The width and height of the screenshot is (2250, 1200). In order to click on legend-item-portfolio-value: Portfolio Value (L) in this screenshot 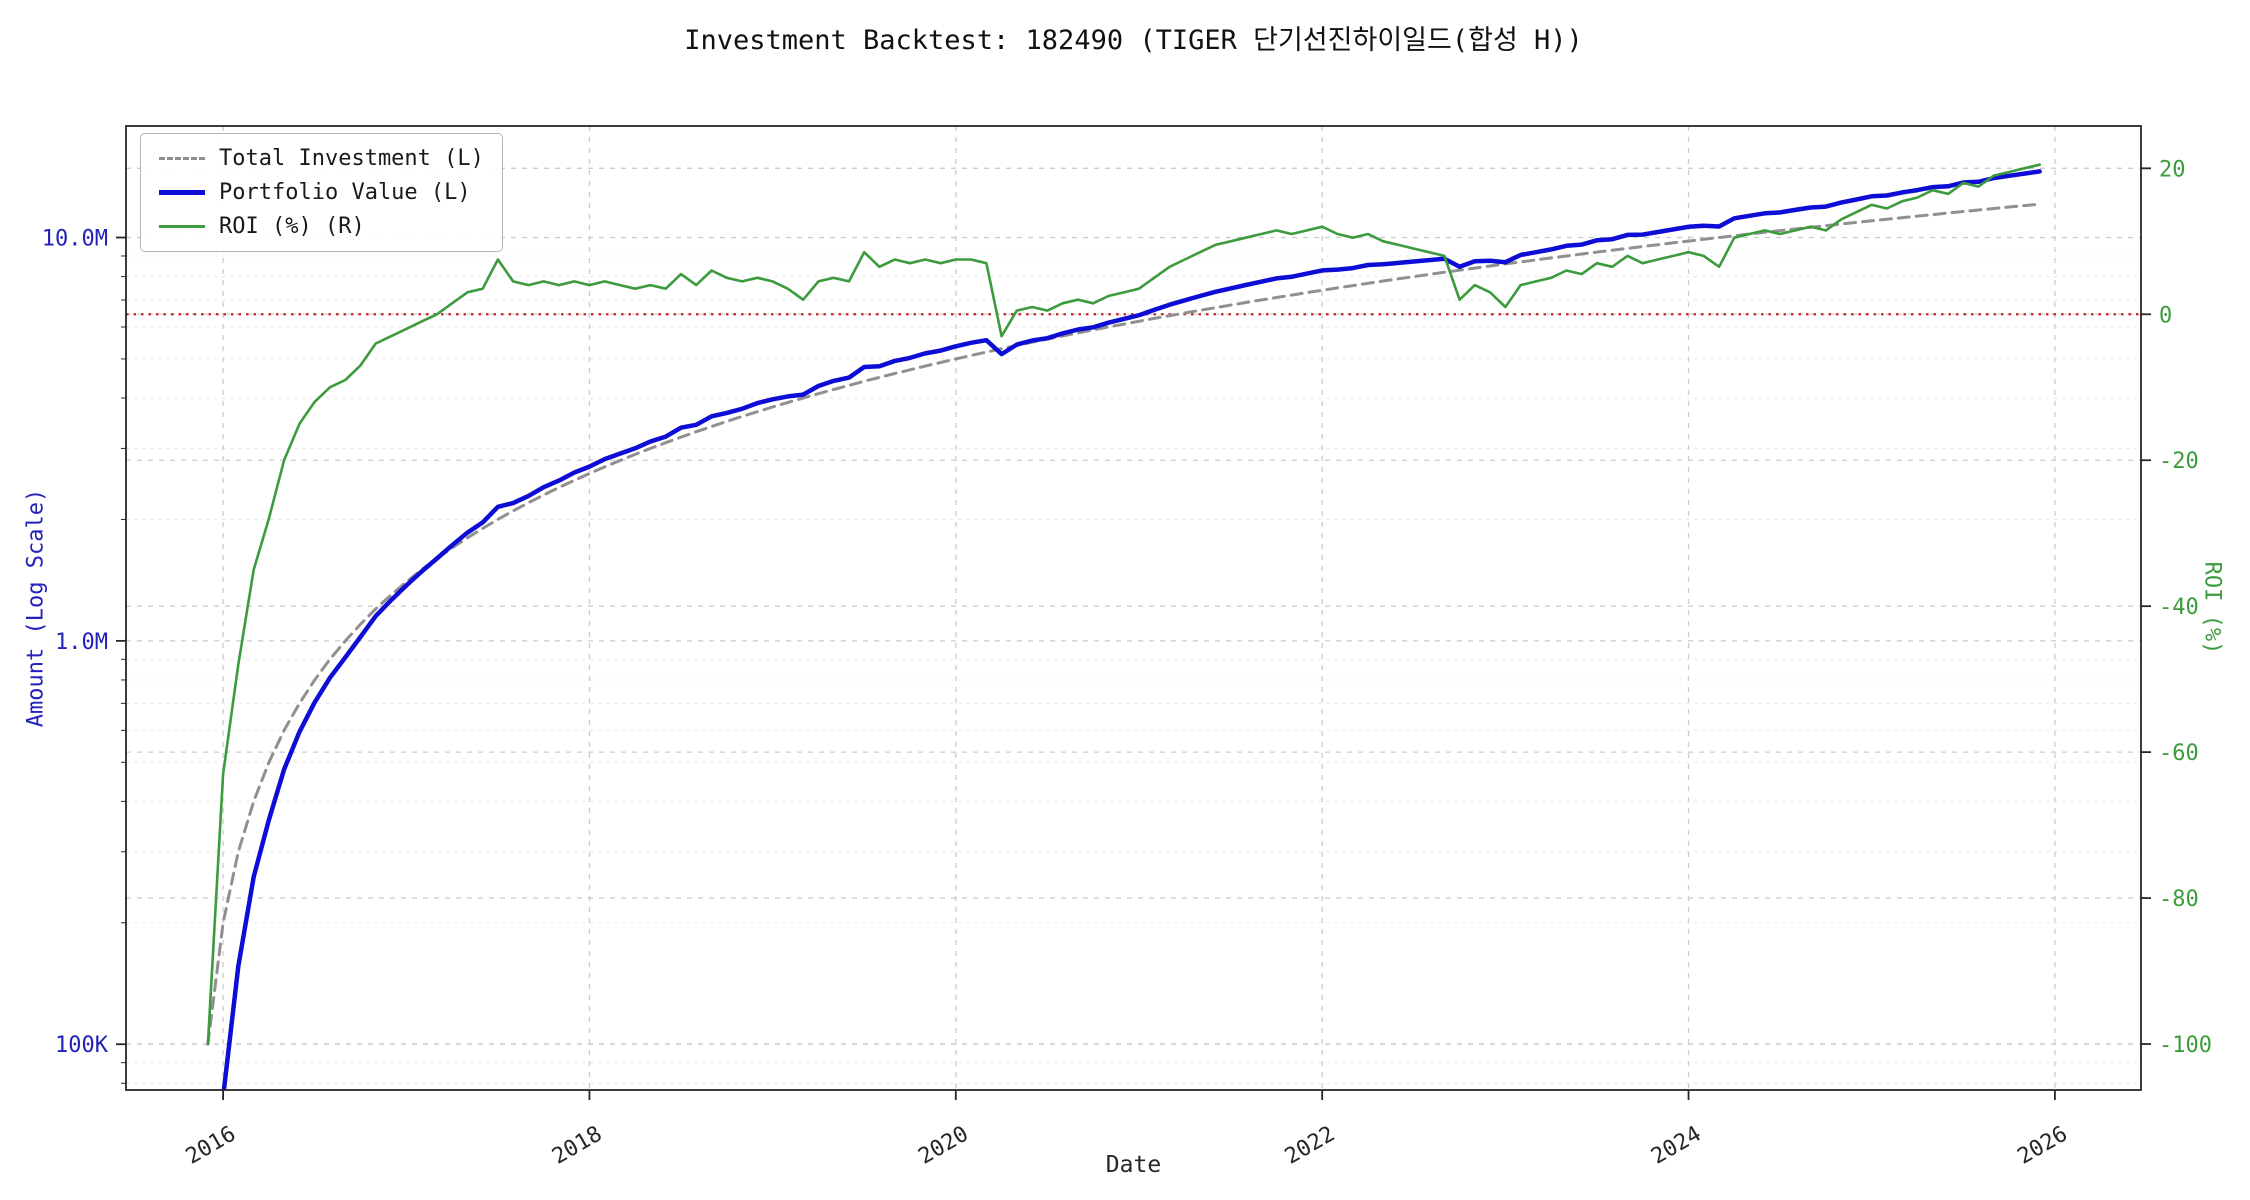, I will do `click(321, 192)`.